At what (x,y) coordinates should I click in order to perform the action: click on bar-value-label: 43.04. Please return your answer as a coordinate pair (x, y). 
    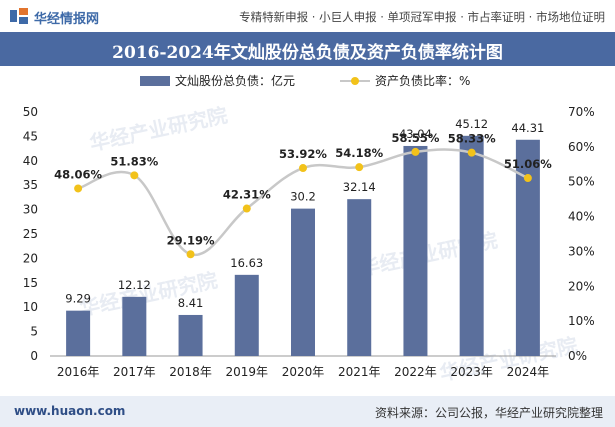
    Looking at the image, I should click on (415, 134).